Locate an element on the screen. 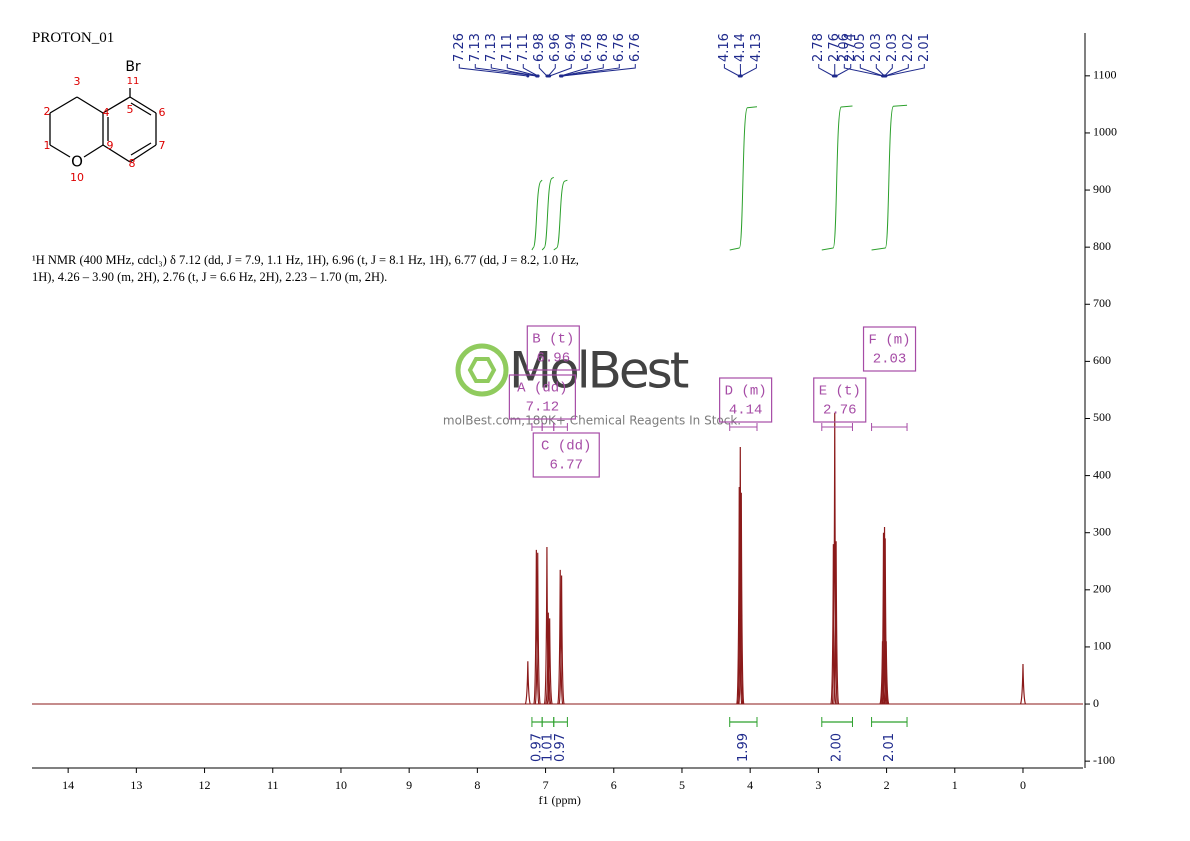 Image resolution: width=1190 pixels, height=841 pixels. peak-label: 6.76 is located at coordinates (619, 47).